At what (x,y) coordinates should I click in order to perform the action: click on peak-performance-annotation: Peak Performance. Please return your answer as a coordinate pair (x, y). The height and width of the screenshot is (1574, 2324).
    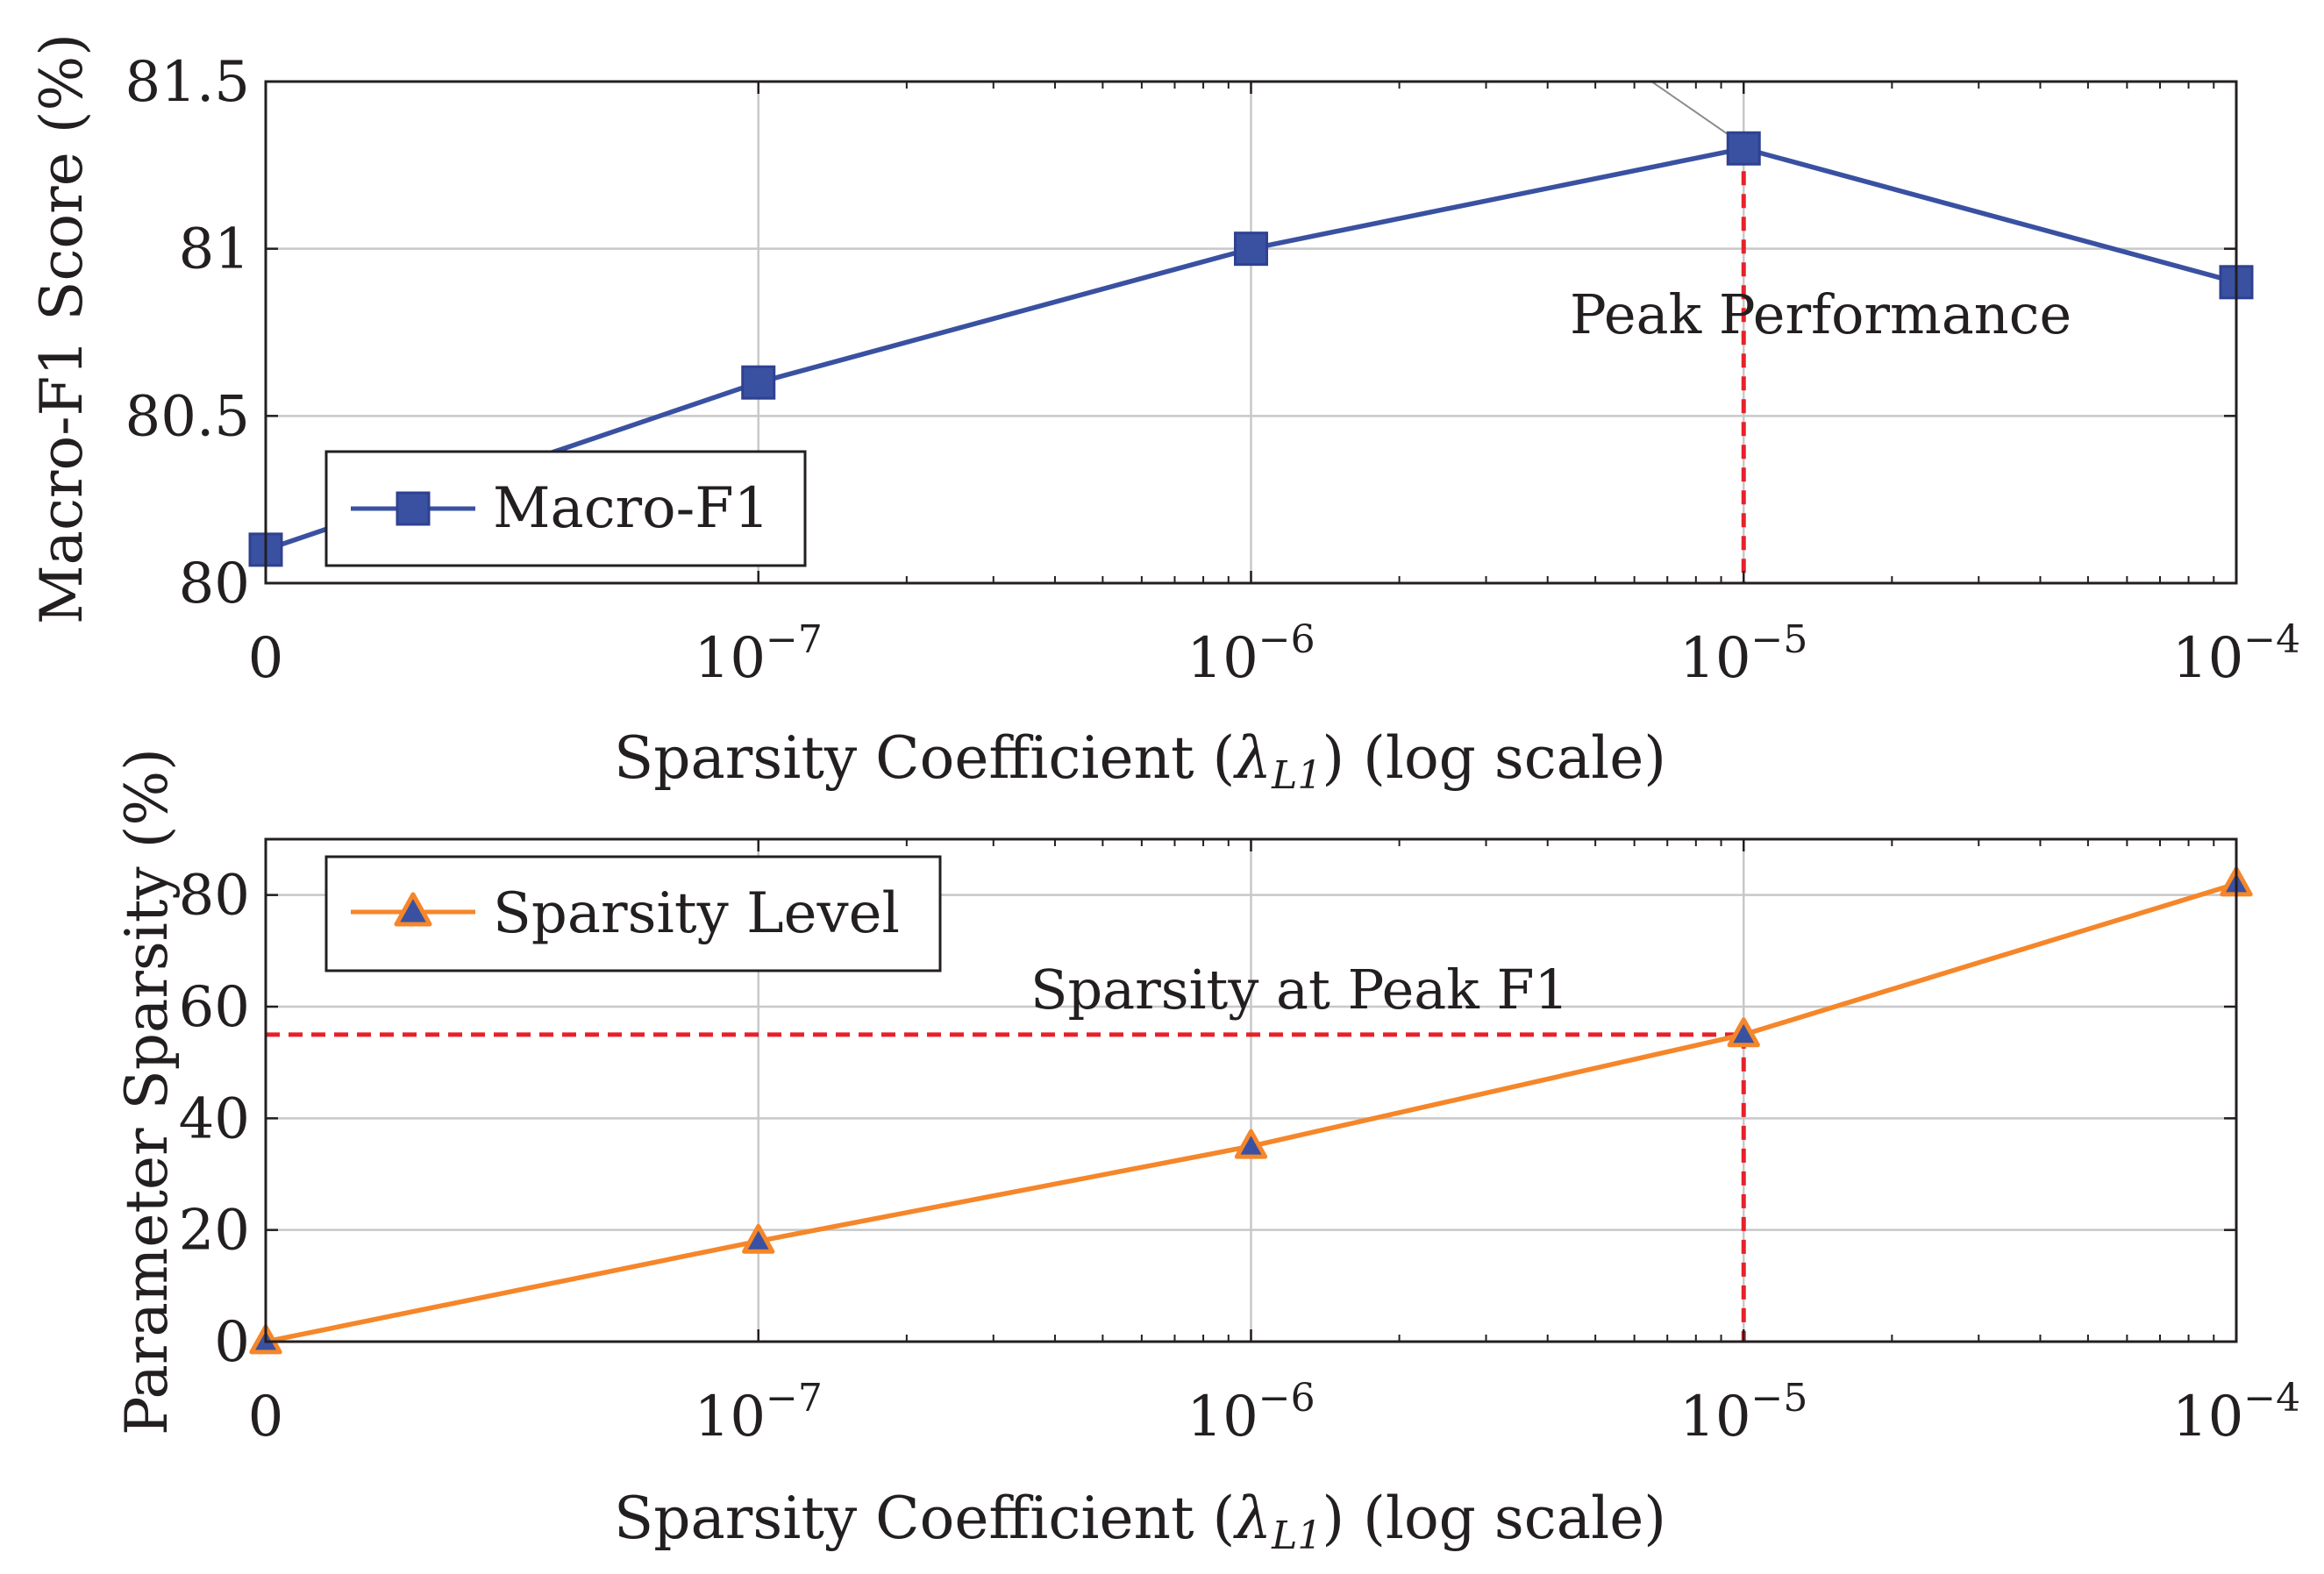
    Looking at the image, I should click on (1821, 314).